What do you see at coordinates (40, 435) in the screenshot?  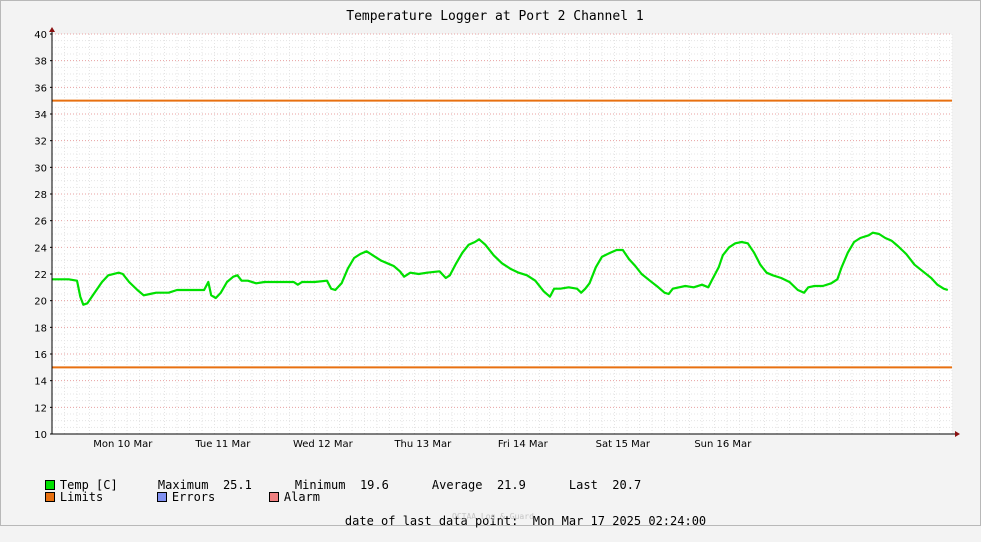 I see `y-tick-label: 10` at bounding box center [40, 435].